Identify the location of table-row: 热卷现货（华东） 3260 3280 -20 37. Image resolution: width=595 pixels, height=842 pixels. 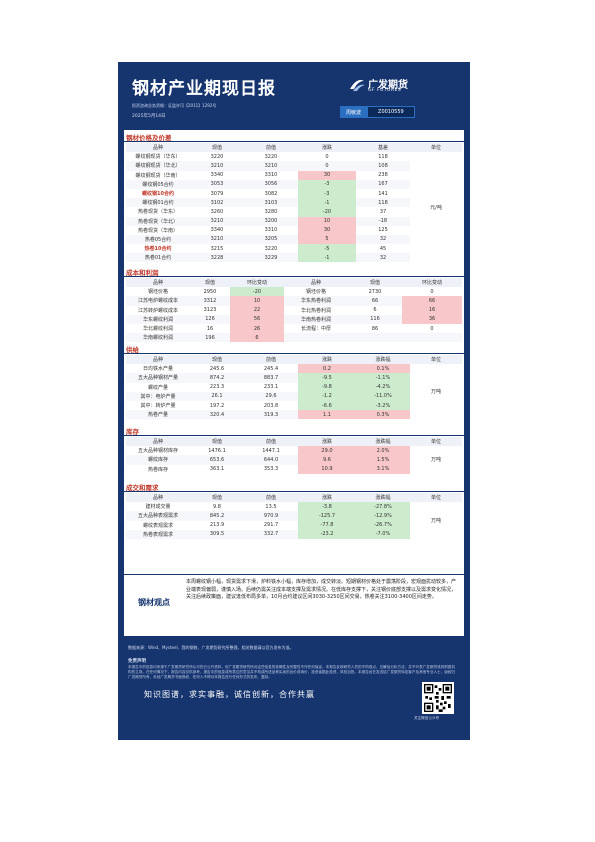
(294, 212).